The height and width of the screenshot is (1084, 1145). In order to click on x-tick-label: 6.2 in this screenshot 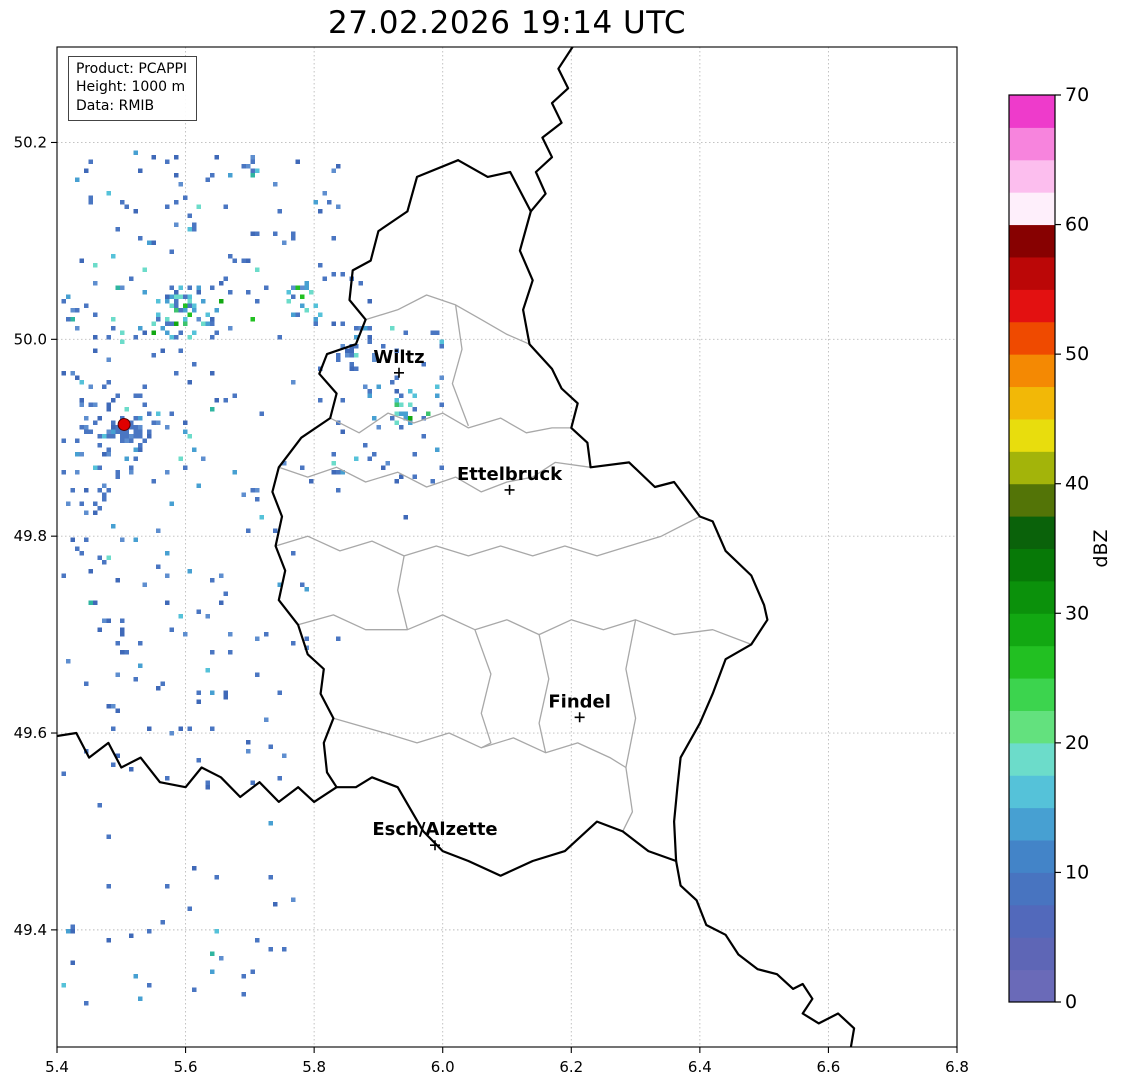, I will do `click(571, 1067)`.